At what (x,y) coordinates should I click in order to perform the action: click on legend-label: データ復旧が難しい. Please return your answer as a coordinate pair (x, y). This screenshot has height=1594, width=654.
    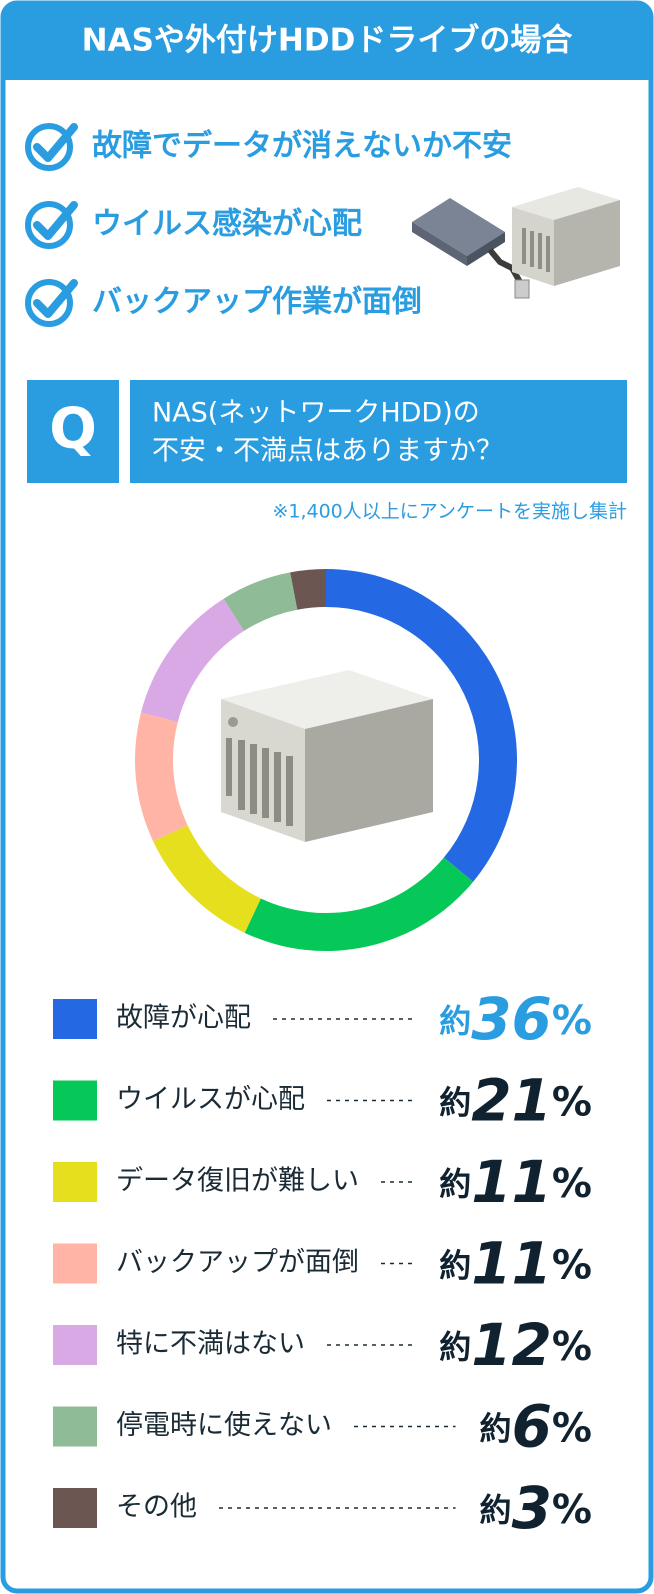
    Looking at the image, I should click on (237, 1181).